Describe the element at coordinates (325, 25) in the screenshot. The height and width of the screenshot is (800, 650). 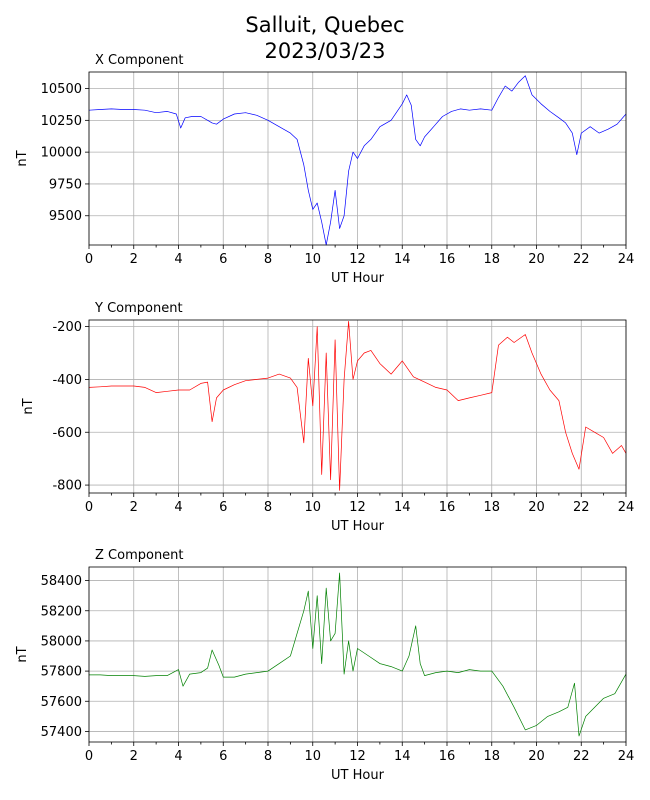
I see `figure-title-line1: Salluit, Quebec` at that location.